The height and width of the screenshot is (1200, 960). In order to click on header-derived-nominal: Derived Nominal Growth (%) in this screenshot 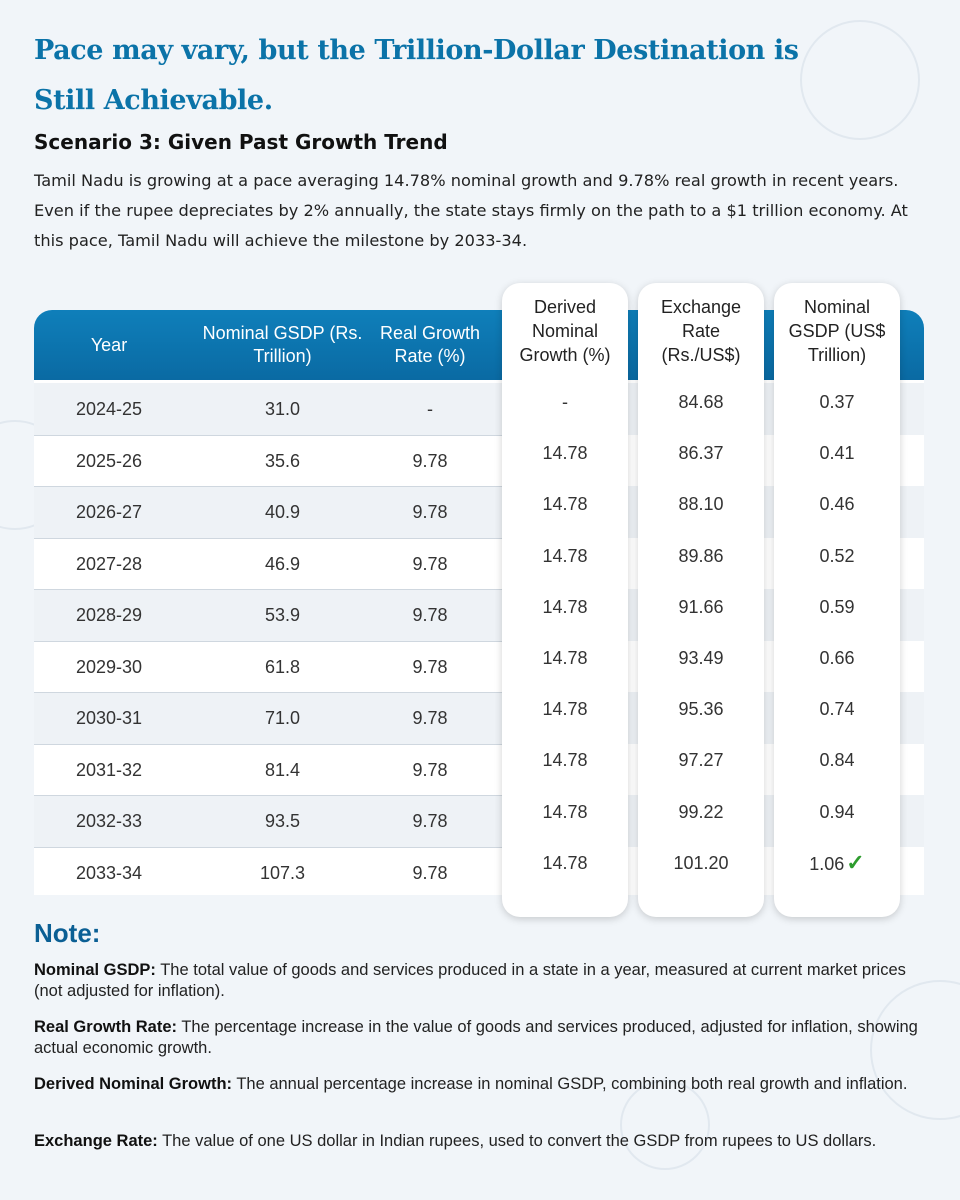, I will do `click(565, 330)`.